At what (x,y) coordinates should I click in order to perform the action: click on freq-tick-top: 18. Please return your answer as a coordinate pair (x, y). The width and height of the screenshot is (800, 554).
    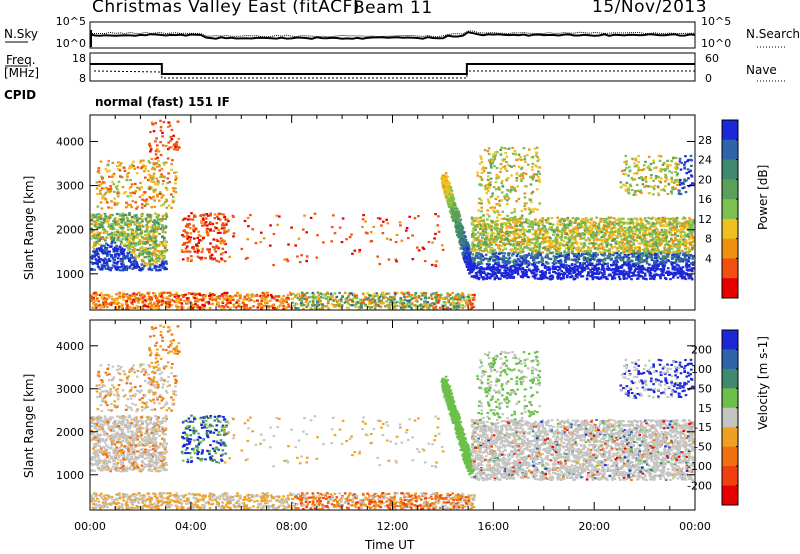
    Looking at the image, I should click on (79, 58).